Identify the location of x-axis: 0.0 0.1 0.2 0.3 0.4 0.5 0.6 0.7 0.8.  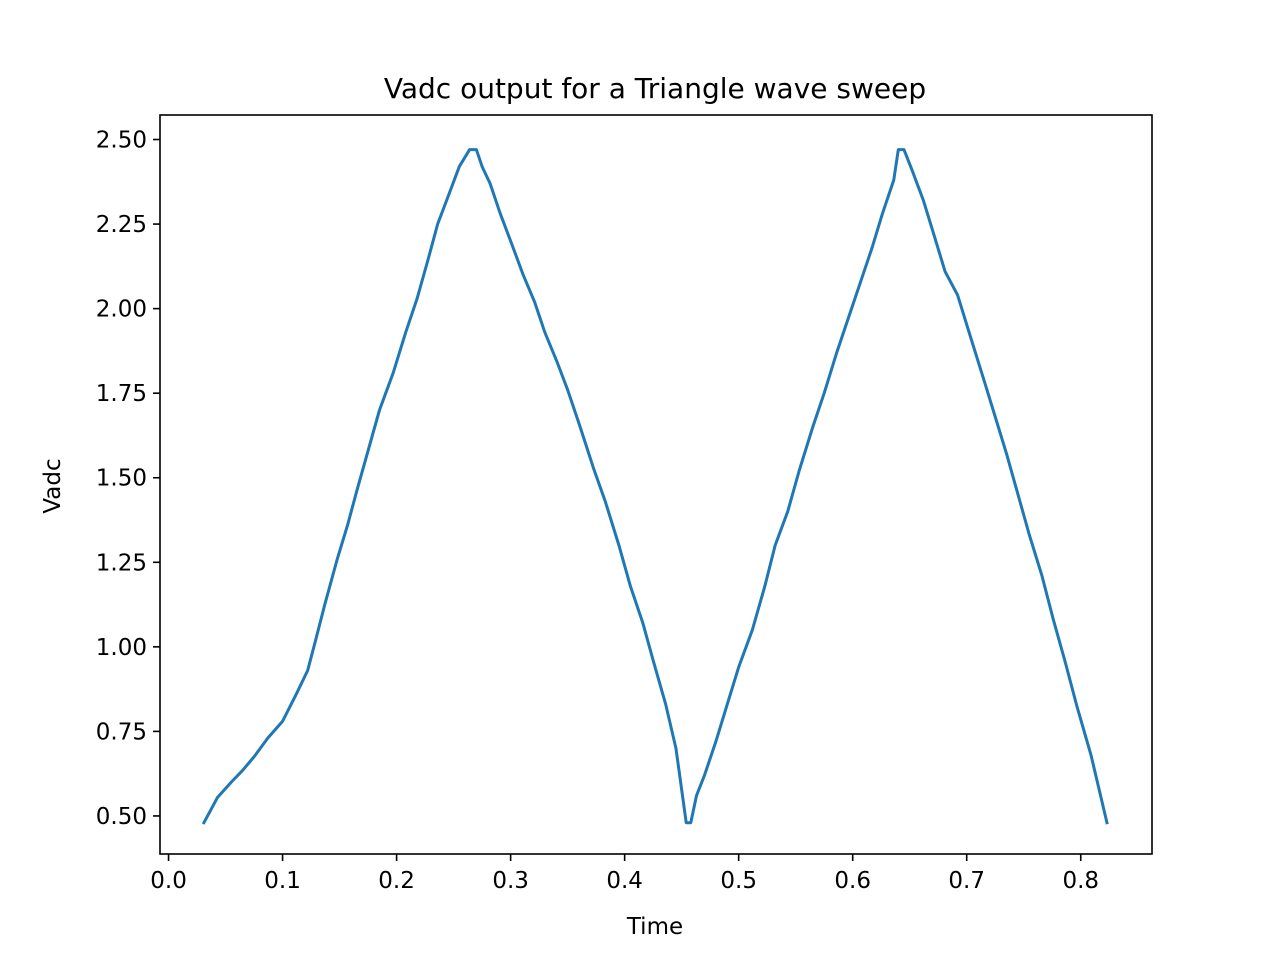
(624, 874).